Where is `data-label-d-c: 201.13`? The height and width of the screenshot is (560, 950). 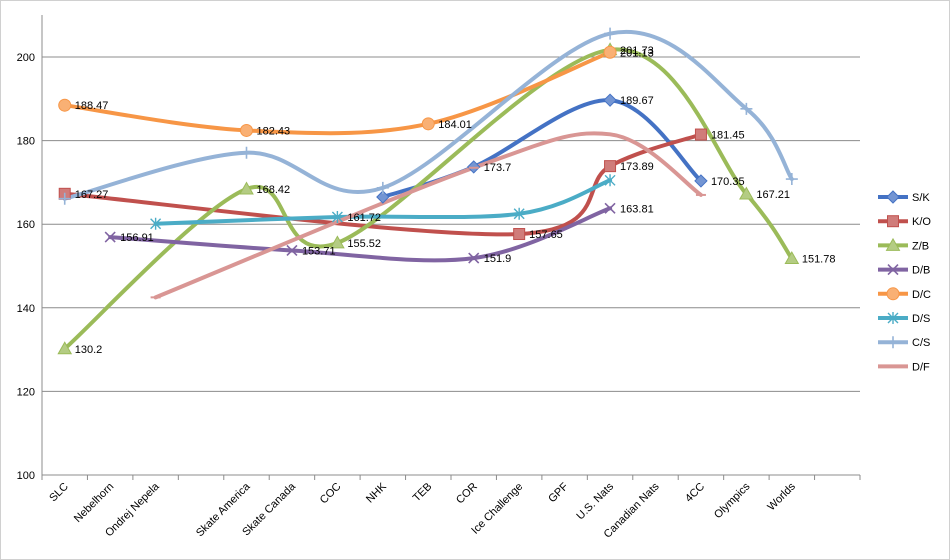 data-label-d-c: 201.13 is located at coordinates (637, 53).